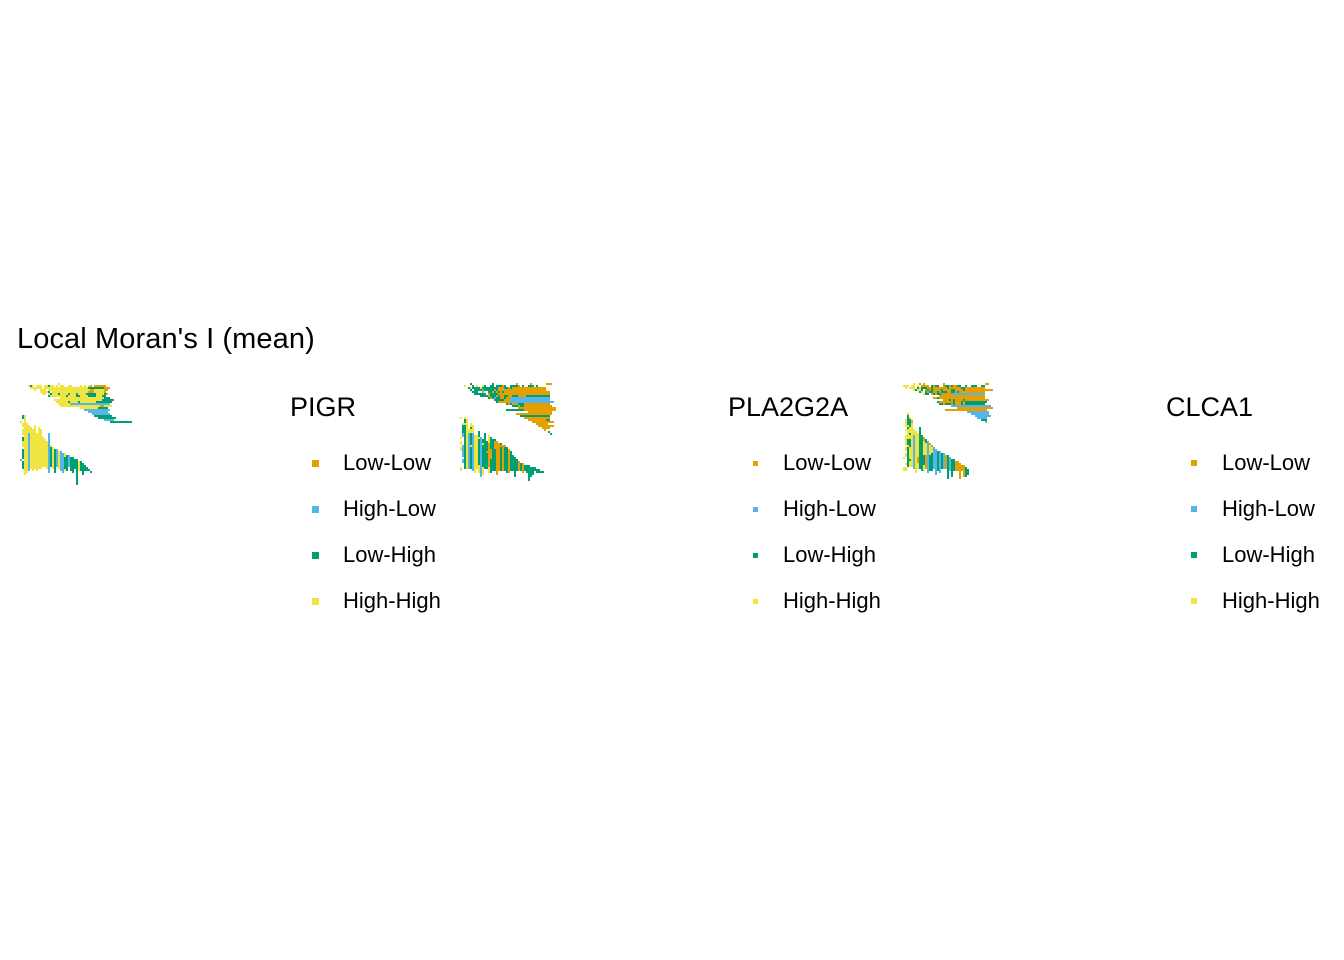 This screenshot has height=960, width=1344. What do you see at coordinates (788, 407) in the screenshot?
I see `panel-label-pla2g2a: PLA2G2A` at bounding box center [788, 407].